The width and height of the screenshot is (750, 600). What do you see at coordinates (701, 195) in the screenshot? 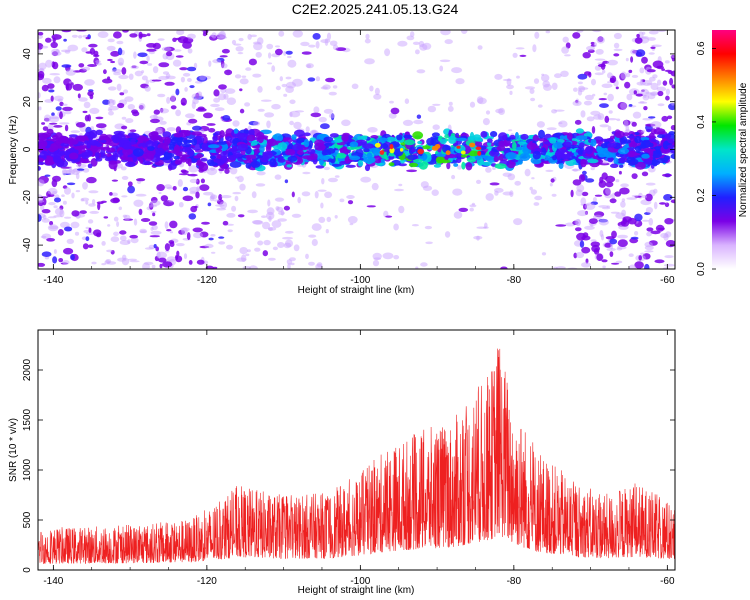
I see `colorbar-tick-label: 0.2` at bounding box center [701, 195].